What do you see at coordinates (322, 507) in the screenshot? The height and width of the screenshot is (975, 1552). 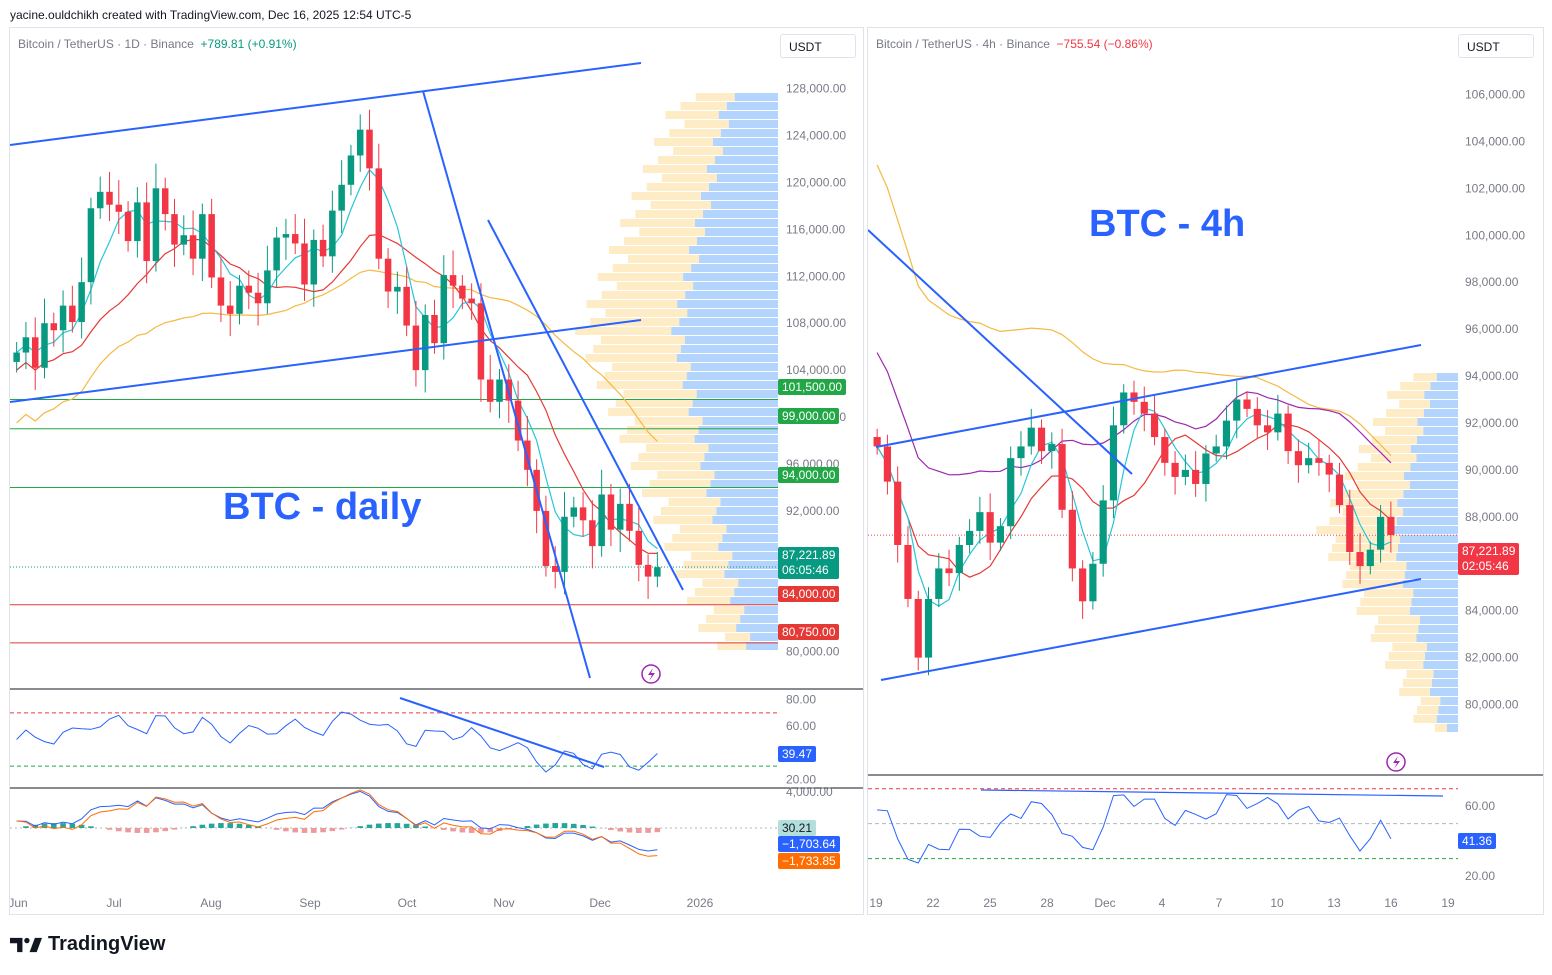 I see `daily-chart-label: BTC - daily` at bounding box center [322, 507].